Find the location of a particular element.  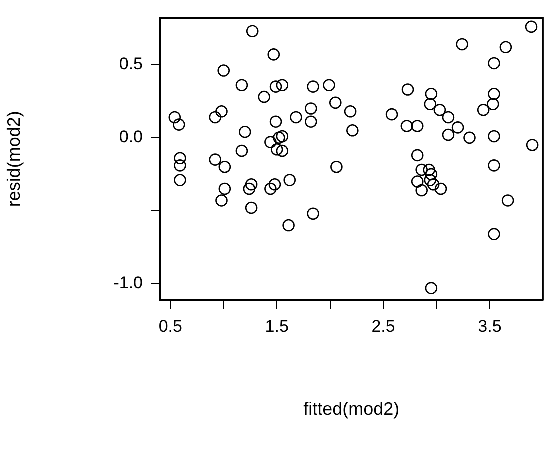

x-tick-label: 0.5 is located at coordinates (170, 326).